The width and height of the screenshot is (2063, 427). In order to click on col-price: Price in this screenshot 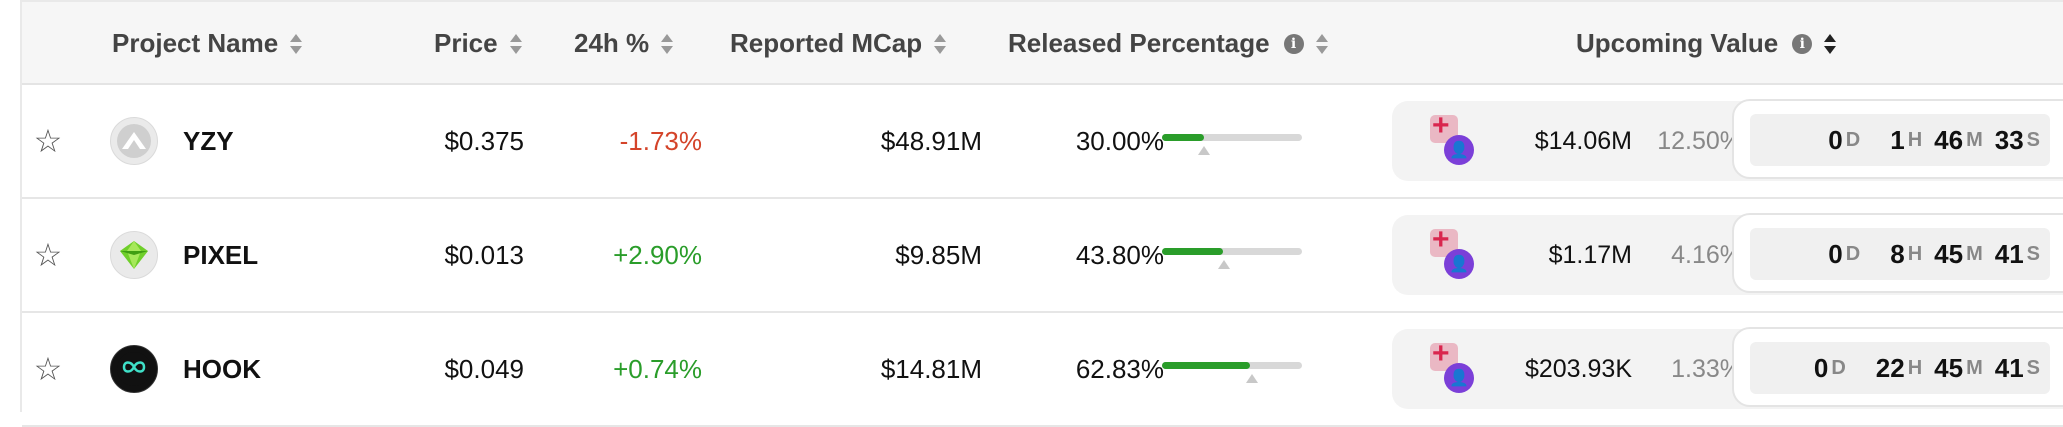, I will do `click(478, 43)`.